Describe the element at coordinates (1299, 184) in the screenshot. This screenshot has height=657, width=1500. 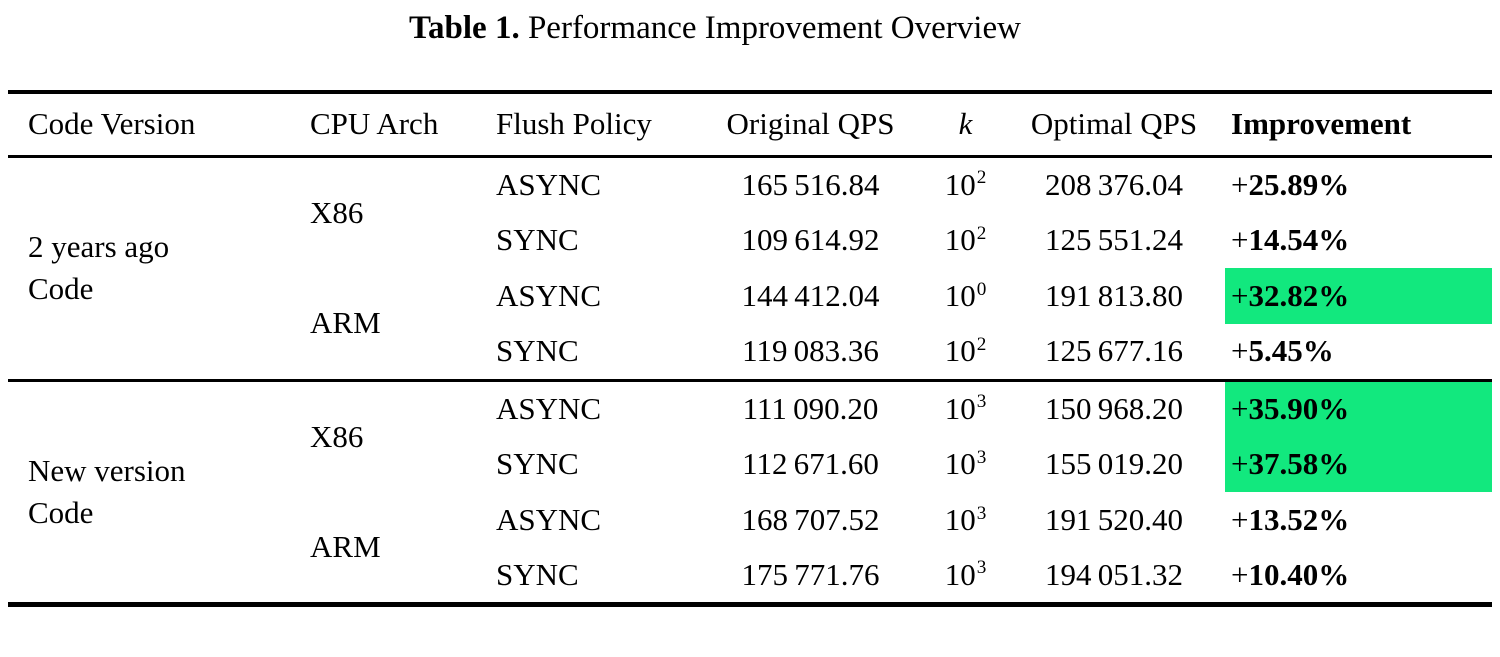
I see `improvement-value: 25.89%` at that location.